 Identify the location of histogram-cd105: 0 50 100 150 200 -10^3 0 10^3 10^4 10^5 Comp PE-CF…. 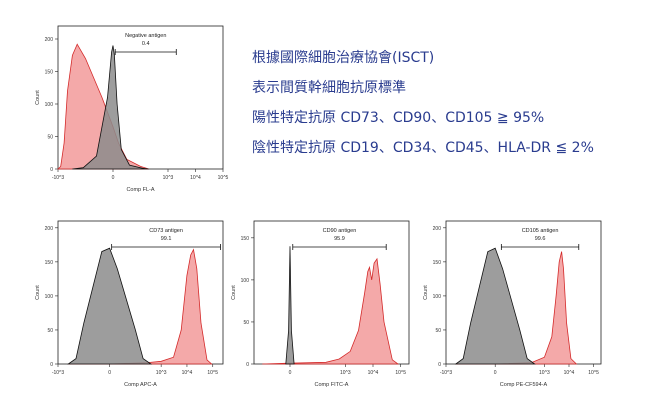
(515, 307).